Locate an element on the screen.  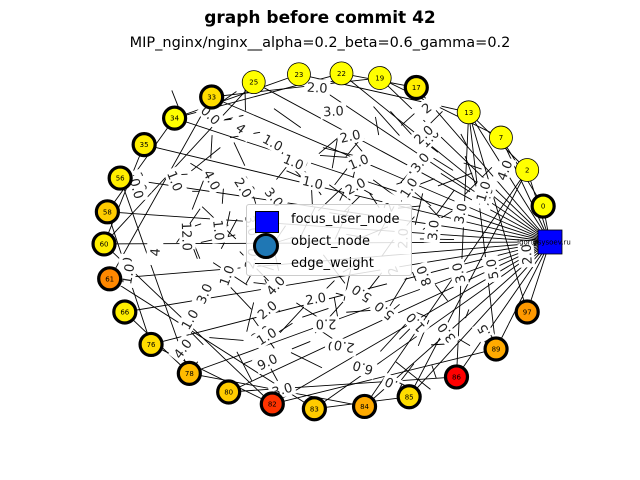
focus-user-node is located at coordinates (550, 242).